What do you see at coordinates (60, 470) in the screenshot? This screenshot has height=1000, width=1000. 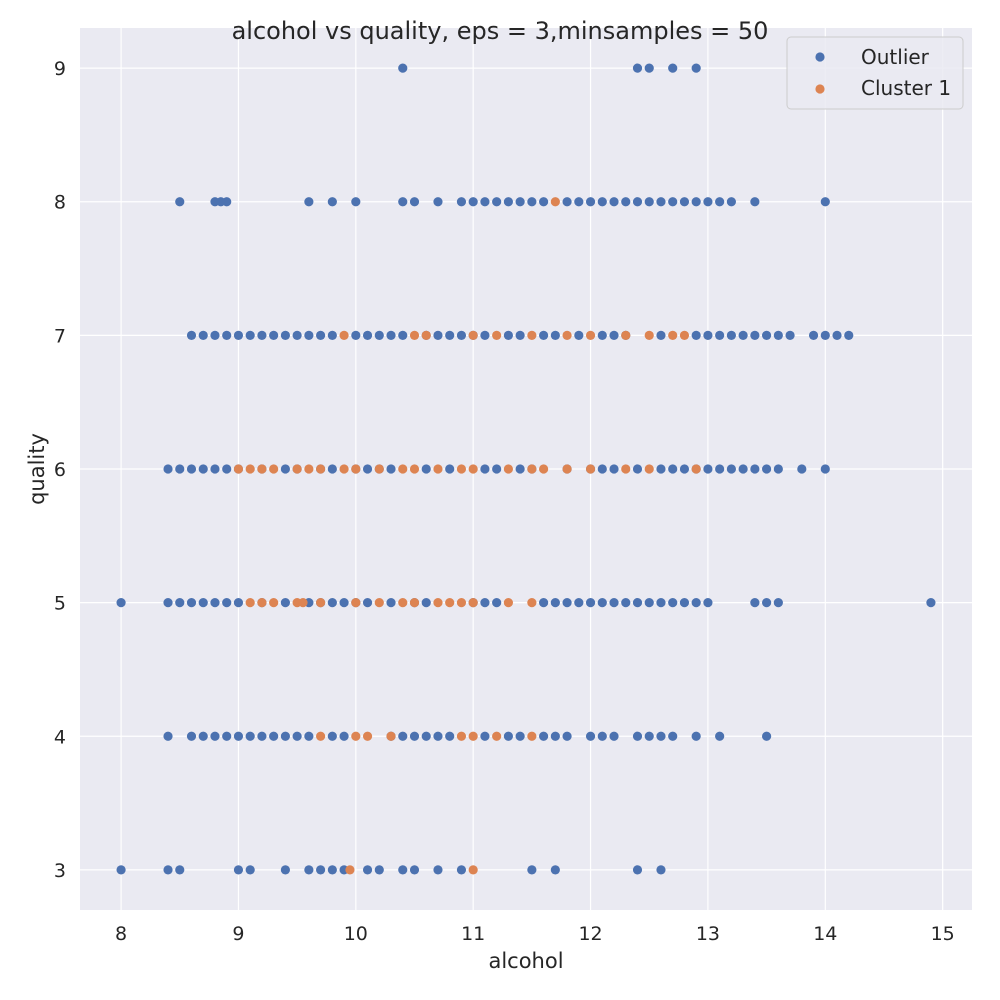 I see `y-tick-label: 6` at bounding box center [60, 470].